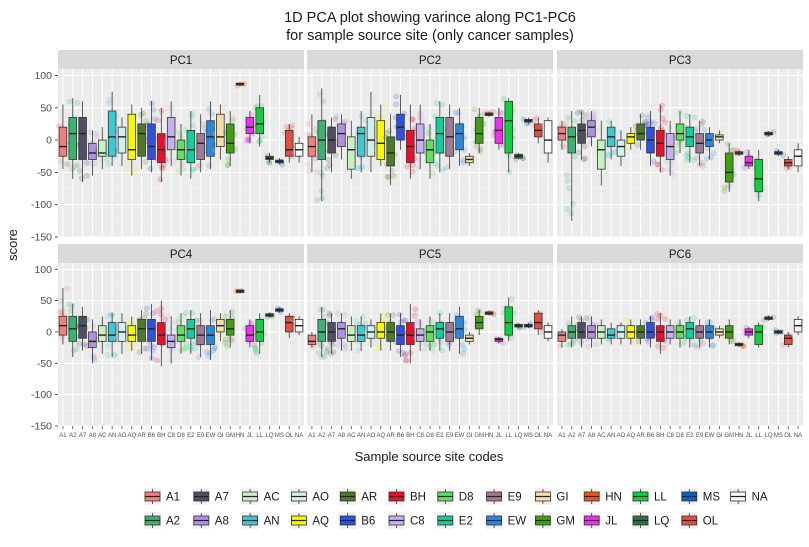  I want to click on x-tick-label: GM, so click(230, 436).